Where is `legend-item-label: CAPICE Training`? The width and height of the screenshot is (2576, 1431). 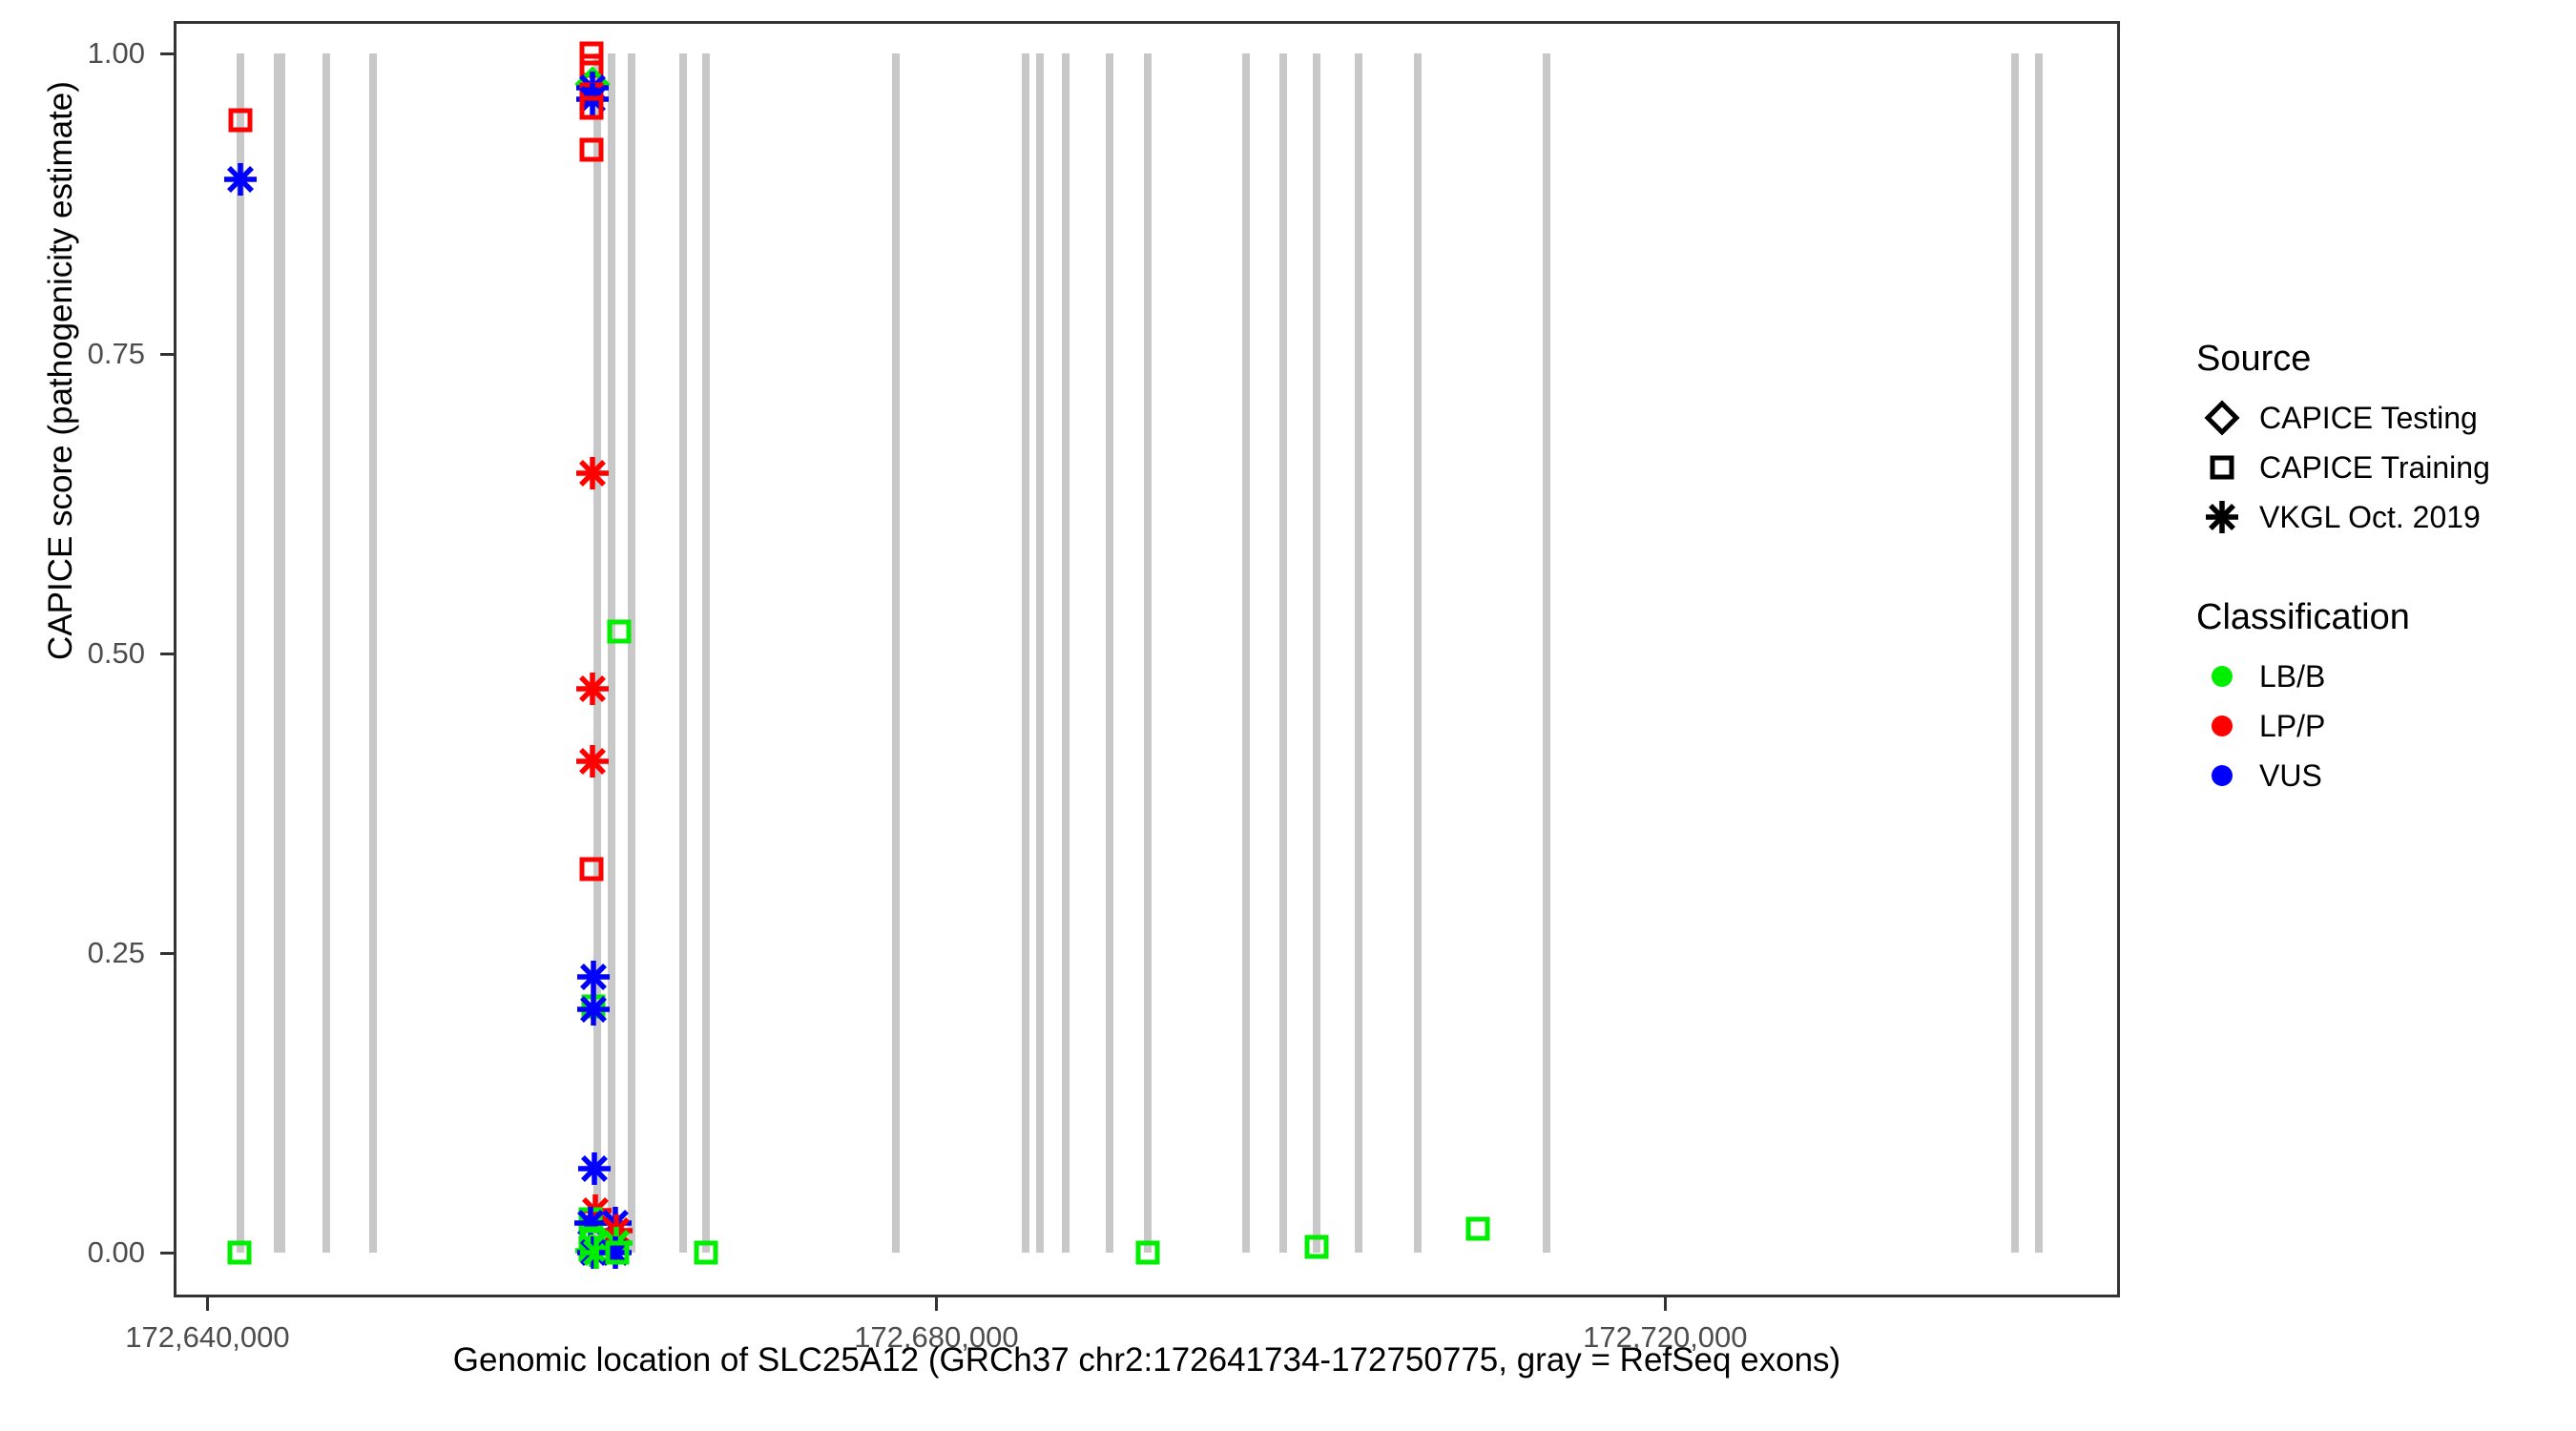 legend-item-label: CAPICE Training is located at coordinates (2374, 467).